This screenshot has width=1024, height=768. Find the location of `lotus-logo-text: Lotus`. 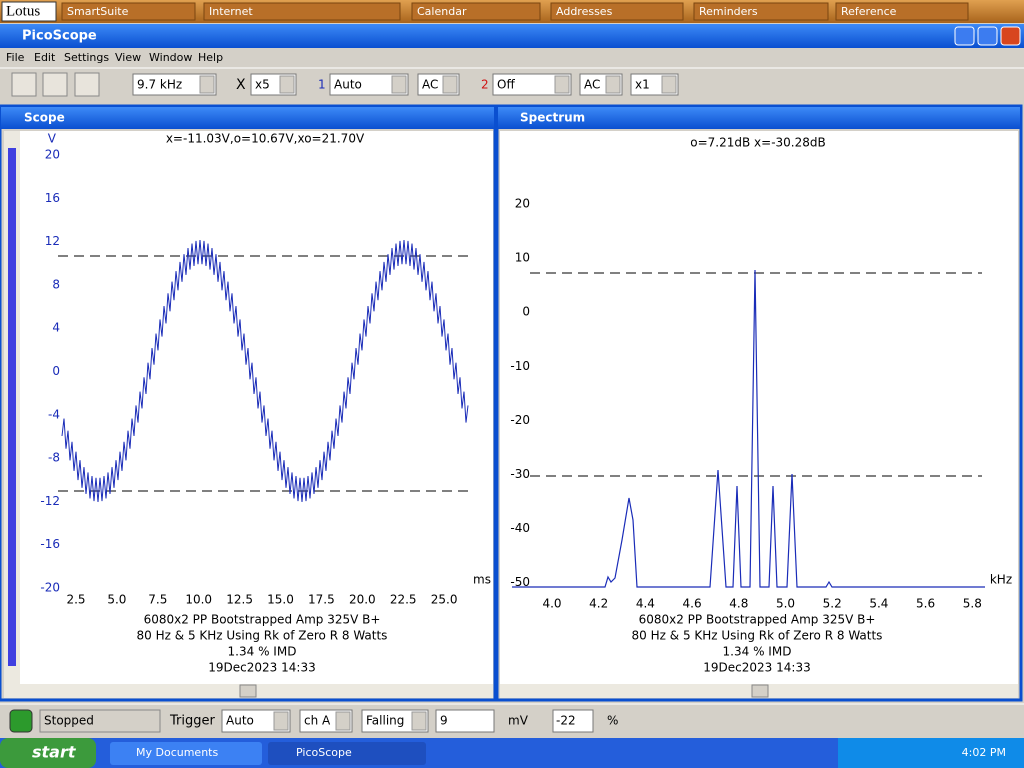

lotus-logo-text: Lotus is located at coordinates (23, 11).